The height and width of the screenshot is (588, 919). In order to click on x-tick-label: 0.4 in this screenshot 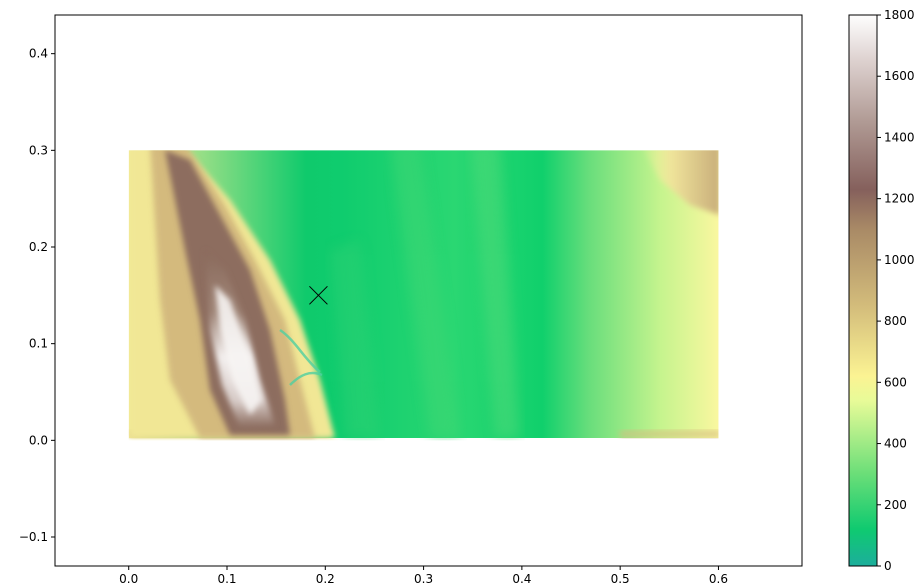, I will do `click(521, 579)`.